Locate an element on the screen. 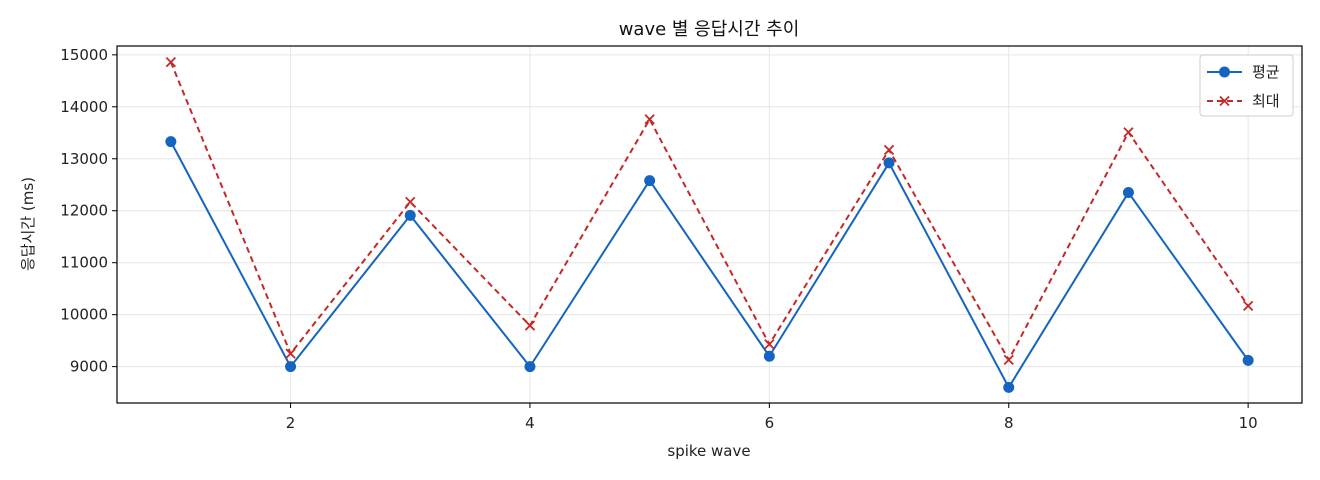  x-tick-label: 4 is located at coordinates (530, 423).